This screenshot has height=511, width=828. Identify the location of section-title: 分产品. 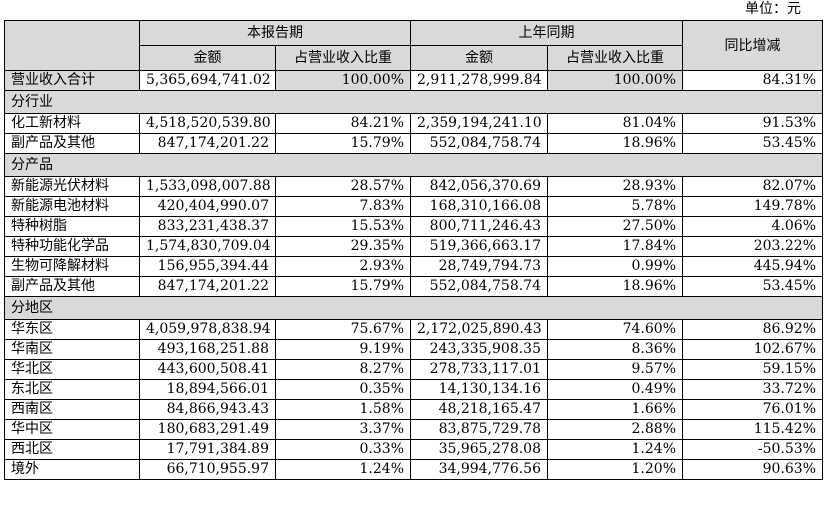
(413, 165).